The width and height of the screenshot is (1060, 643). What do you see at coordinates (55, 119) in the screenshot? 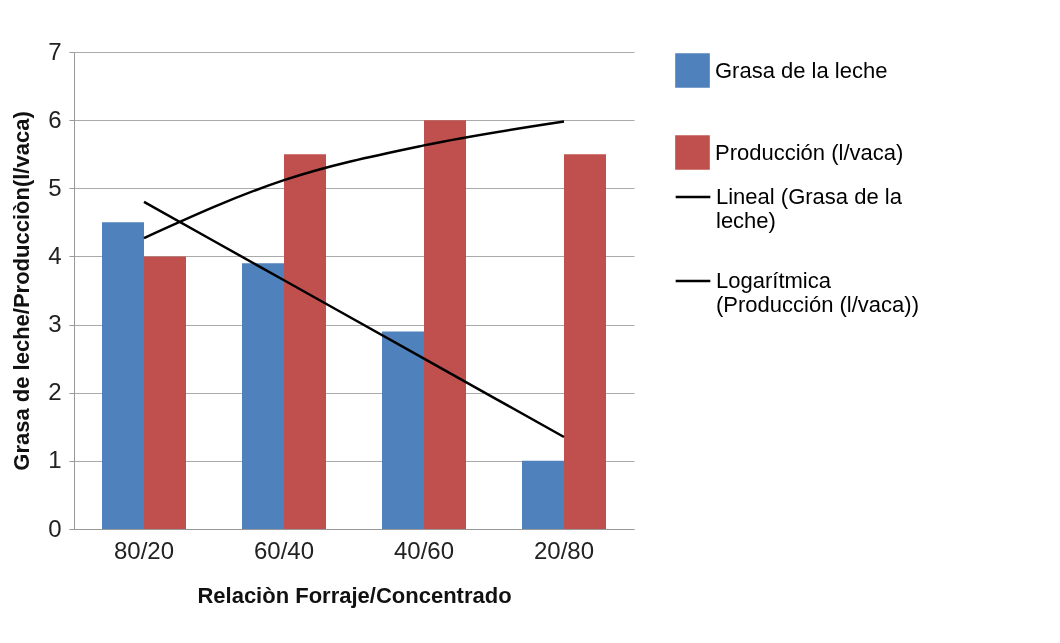
I see `y-tick-label: 6` at bounding box center [55, 119].